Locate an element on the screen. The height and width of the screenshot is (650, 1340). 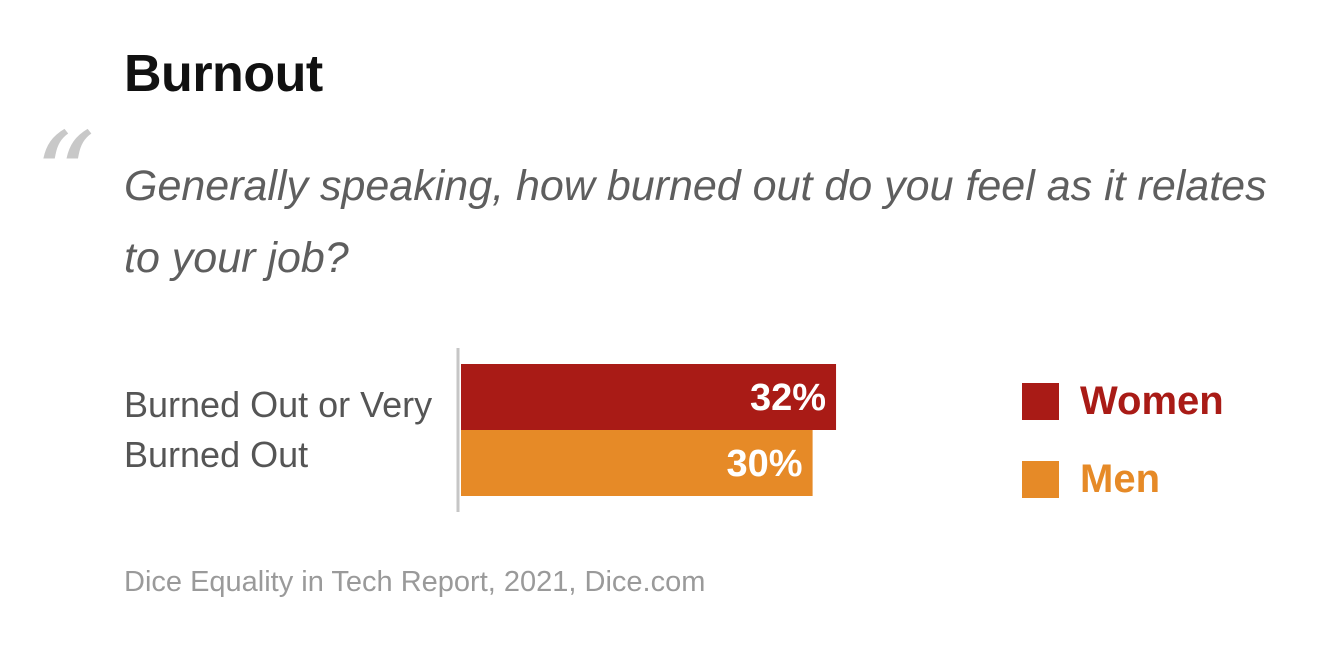
bar-men is located at coordinates (637, 463).